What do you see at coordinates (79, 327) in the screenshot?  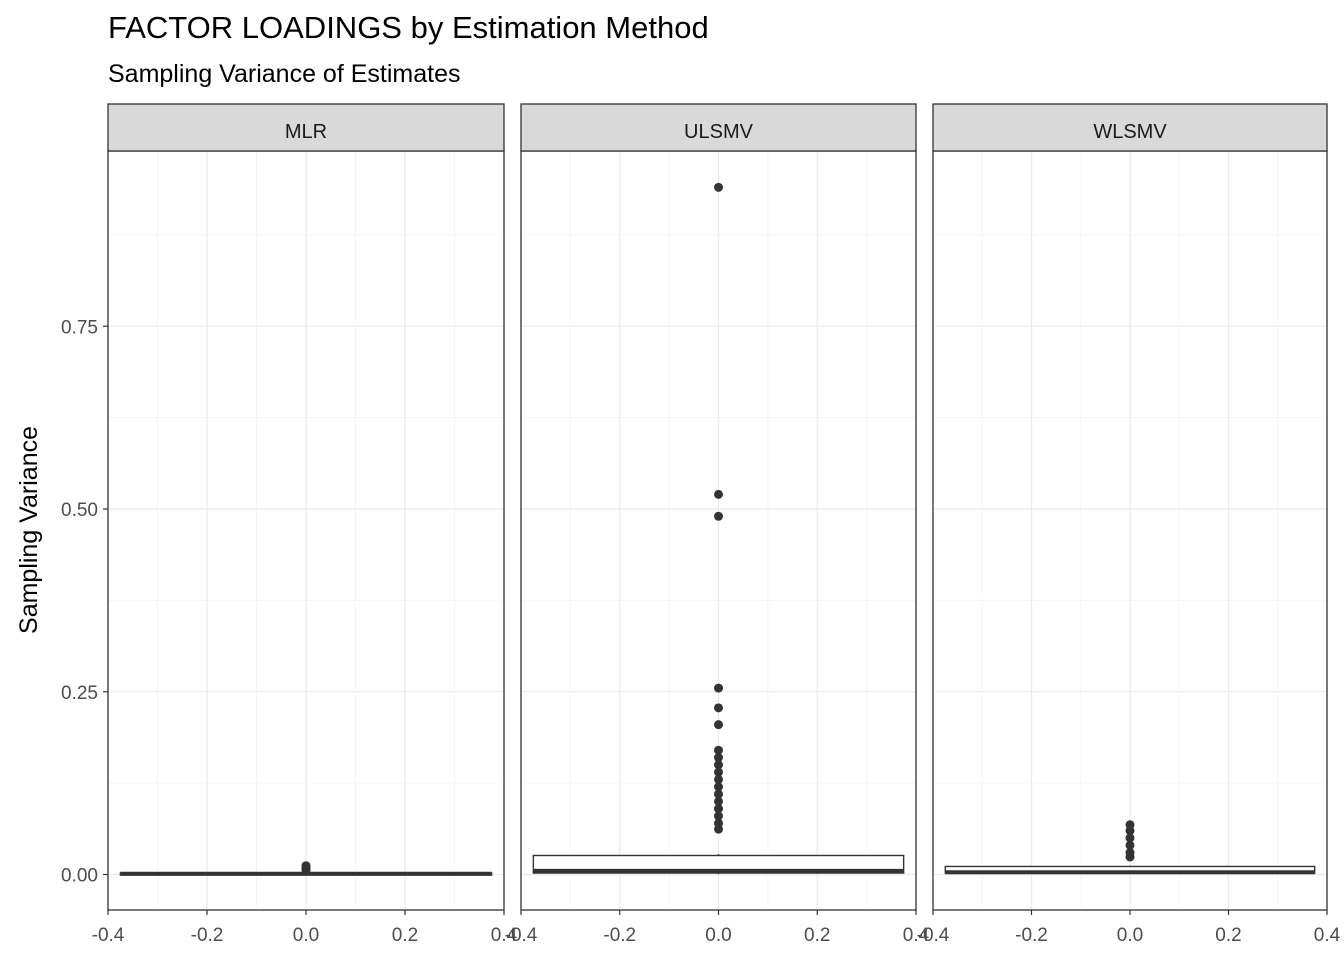 I see `y-tick-label: 0.75` at bounding box center [79, 327].